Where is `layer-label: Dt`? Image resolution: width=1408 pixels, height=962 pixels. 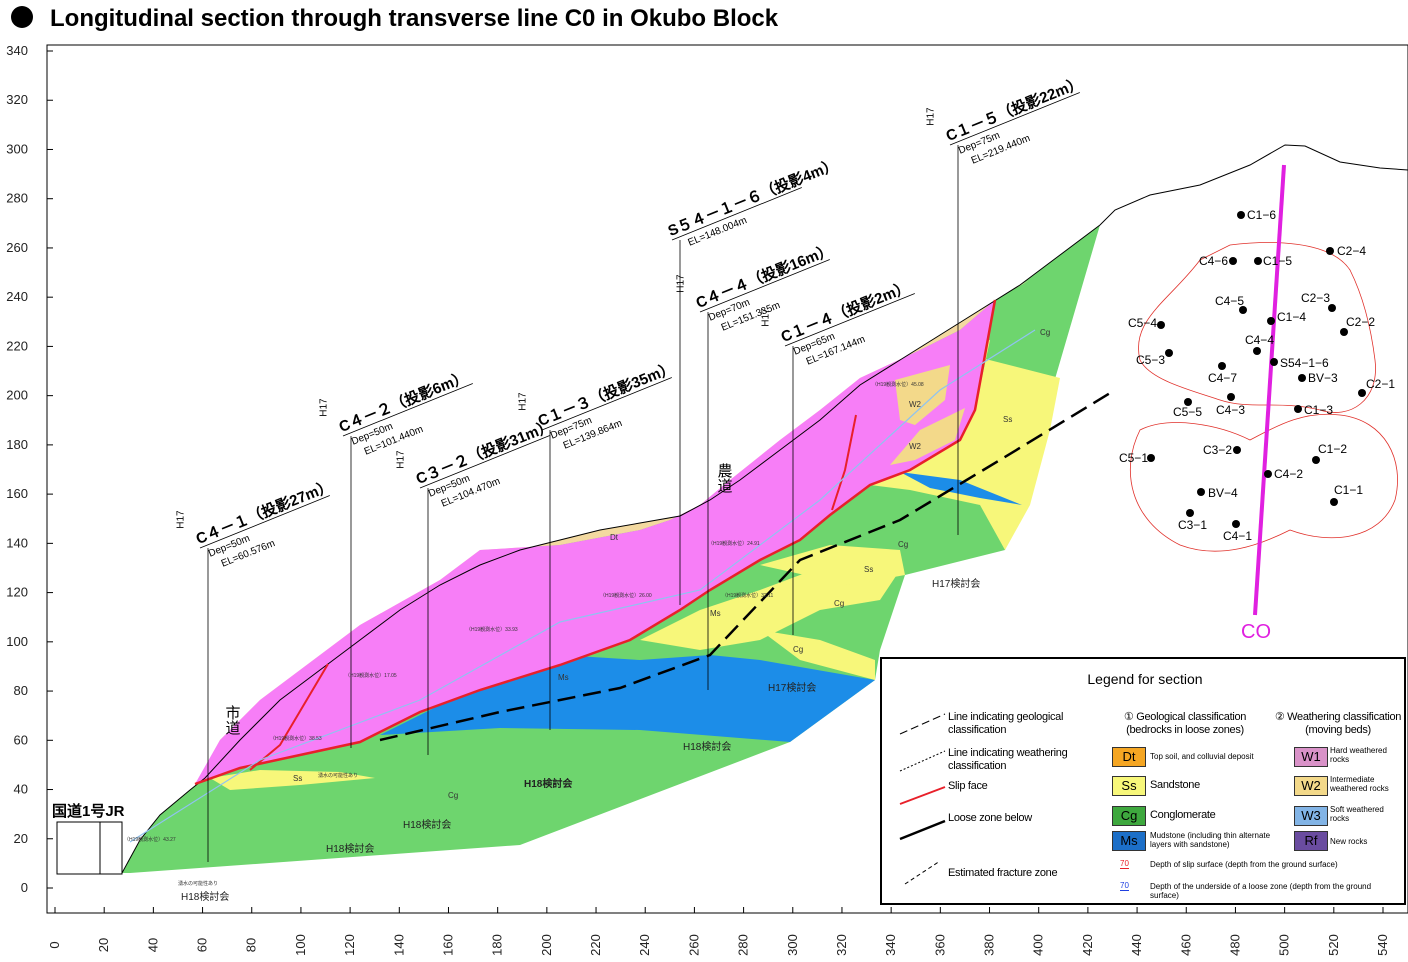 layer-label: Dt is located at coordinates (614, 537).